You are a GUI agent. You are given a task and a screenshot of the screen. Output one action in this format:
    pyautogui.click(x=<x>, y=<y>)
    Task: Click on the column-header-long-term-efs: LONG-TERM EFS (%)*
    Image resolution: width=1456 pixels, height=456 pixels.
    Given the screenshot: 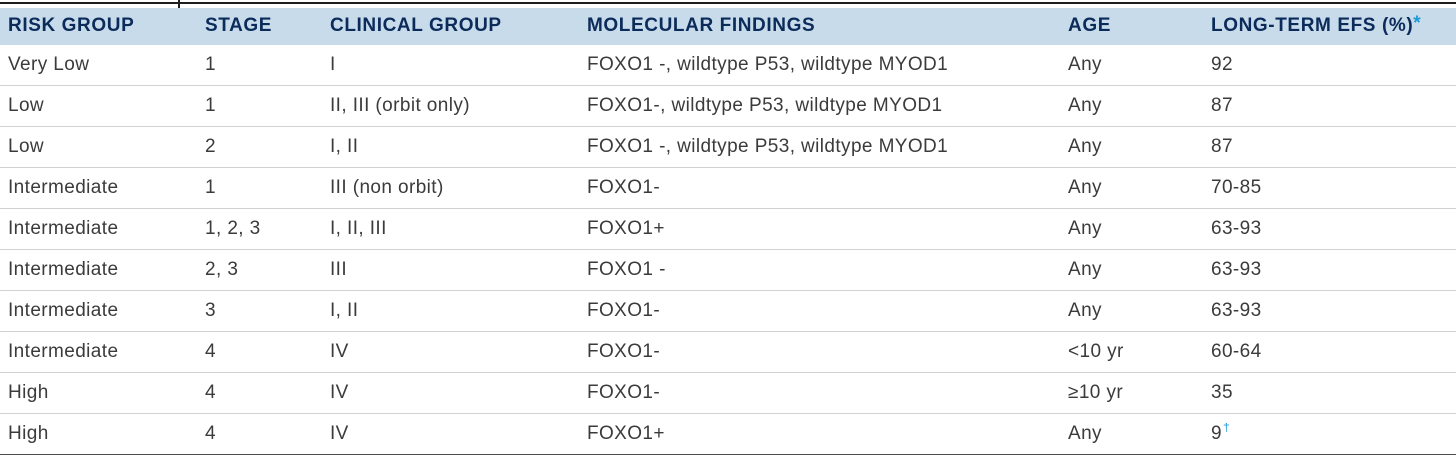 What is the action you would take?
    pyautogui.click(x=1329, y=26)
    